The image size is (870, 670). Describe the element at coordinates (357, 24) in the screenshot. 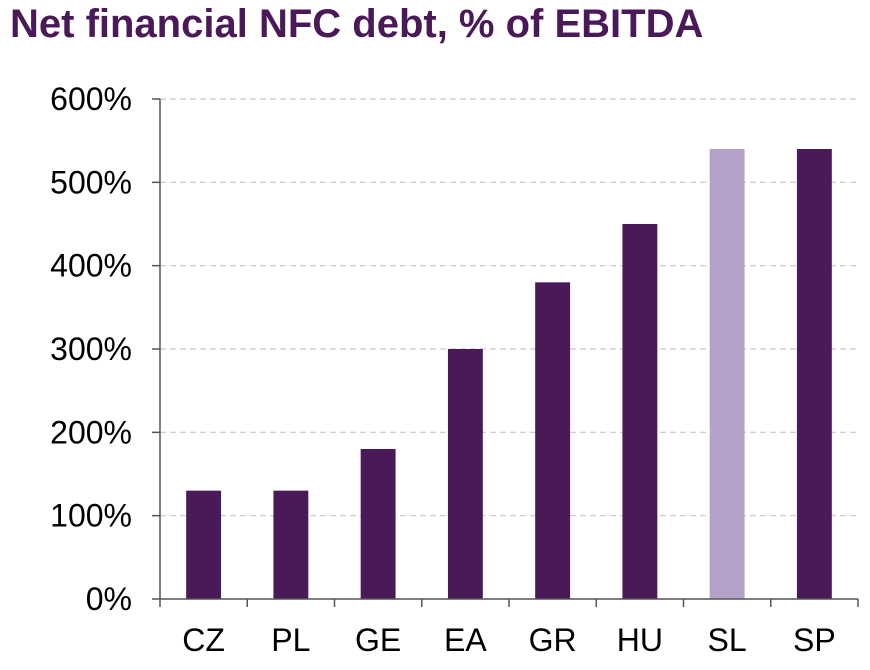

I see `chart-title: Net financial NFC debt, % of EBITDA` at that location.